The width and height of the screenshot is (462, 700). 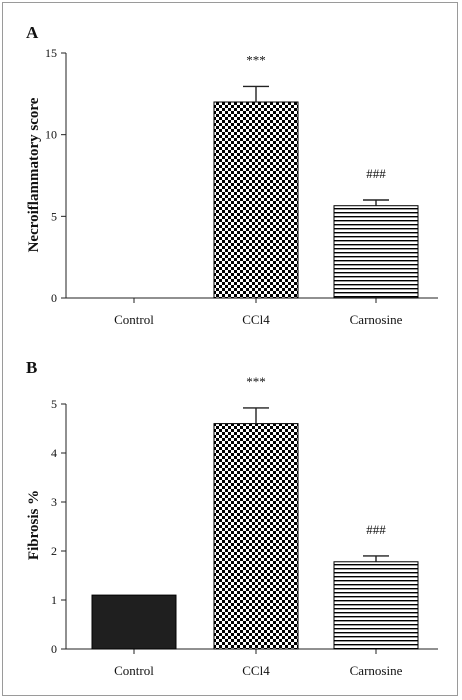 What do you see at coordinates (376, 670) in the screenshot?
I see `panel-b-x-tick-label: Carnosine` at bounding box center [376, 670].